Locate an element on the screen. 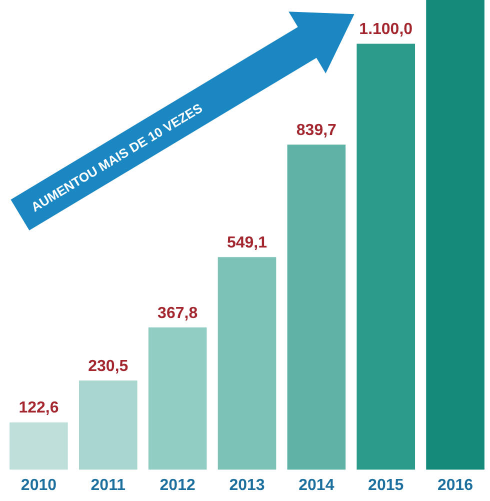  x-tick-label: 2015 is located at coordinates (386, 485).